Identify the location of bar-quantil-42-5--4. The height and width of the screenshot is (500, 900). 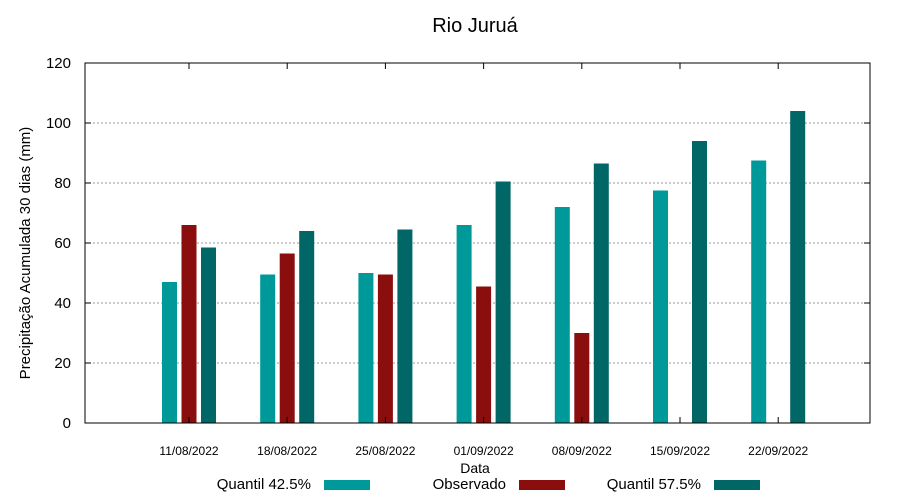
(562, 315).